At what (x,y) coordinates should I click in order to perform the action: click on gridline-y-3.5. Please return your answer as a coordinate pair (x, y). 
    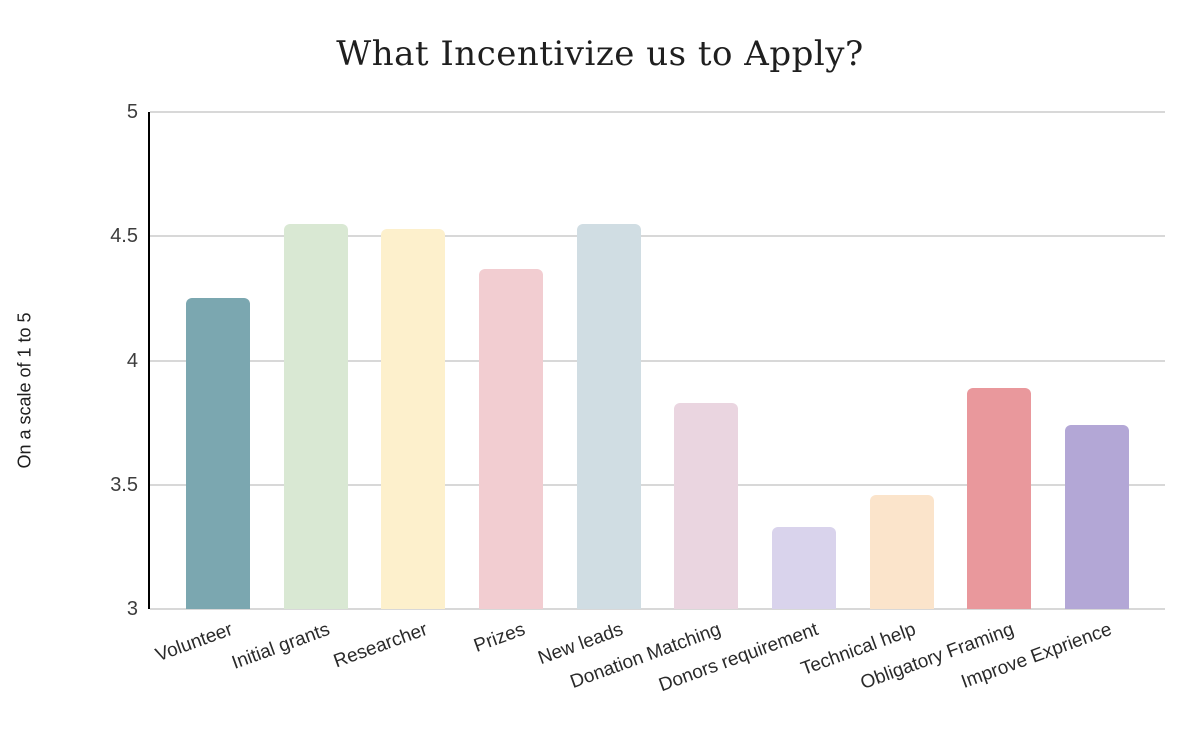
    Looking at the image, I should click on (657, 484).